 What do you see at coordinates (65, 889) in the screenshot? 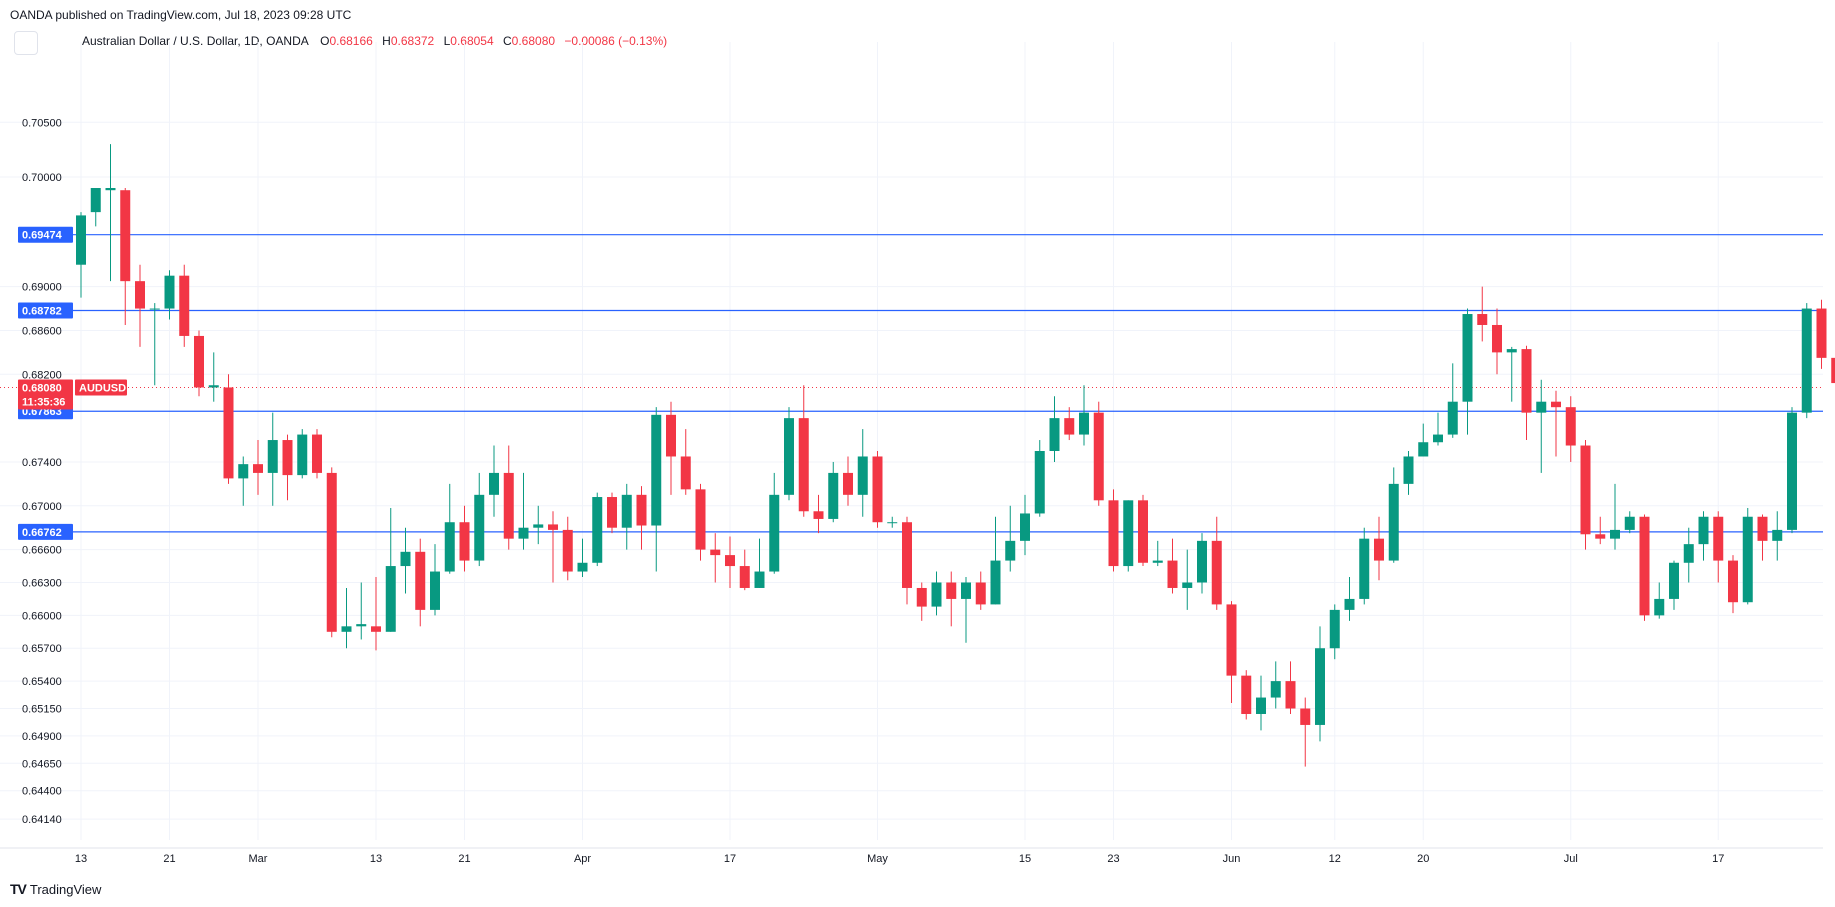
I see `tradingview-logo-text: TradingView` at bounding box center [65, 889].